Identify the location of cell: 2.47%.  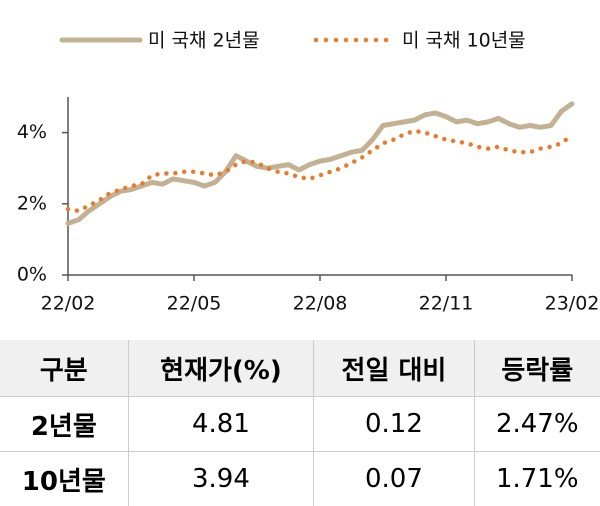
(537, 424).